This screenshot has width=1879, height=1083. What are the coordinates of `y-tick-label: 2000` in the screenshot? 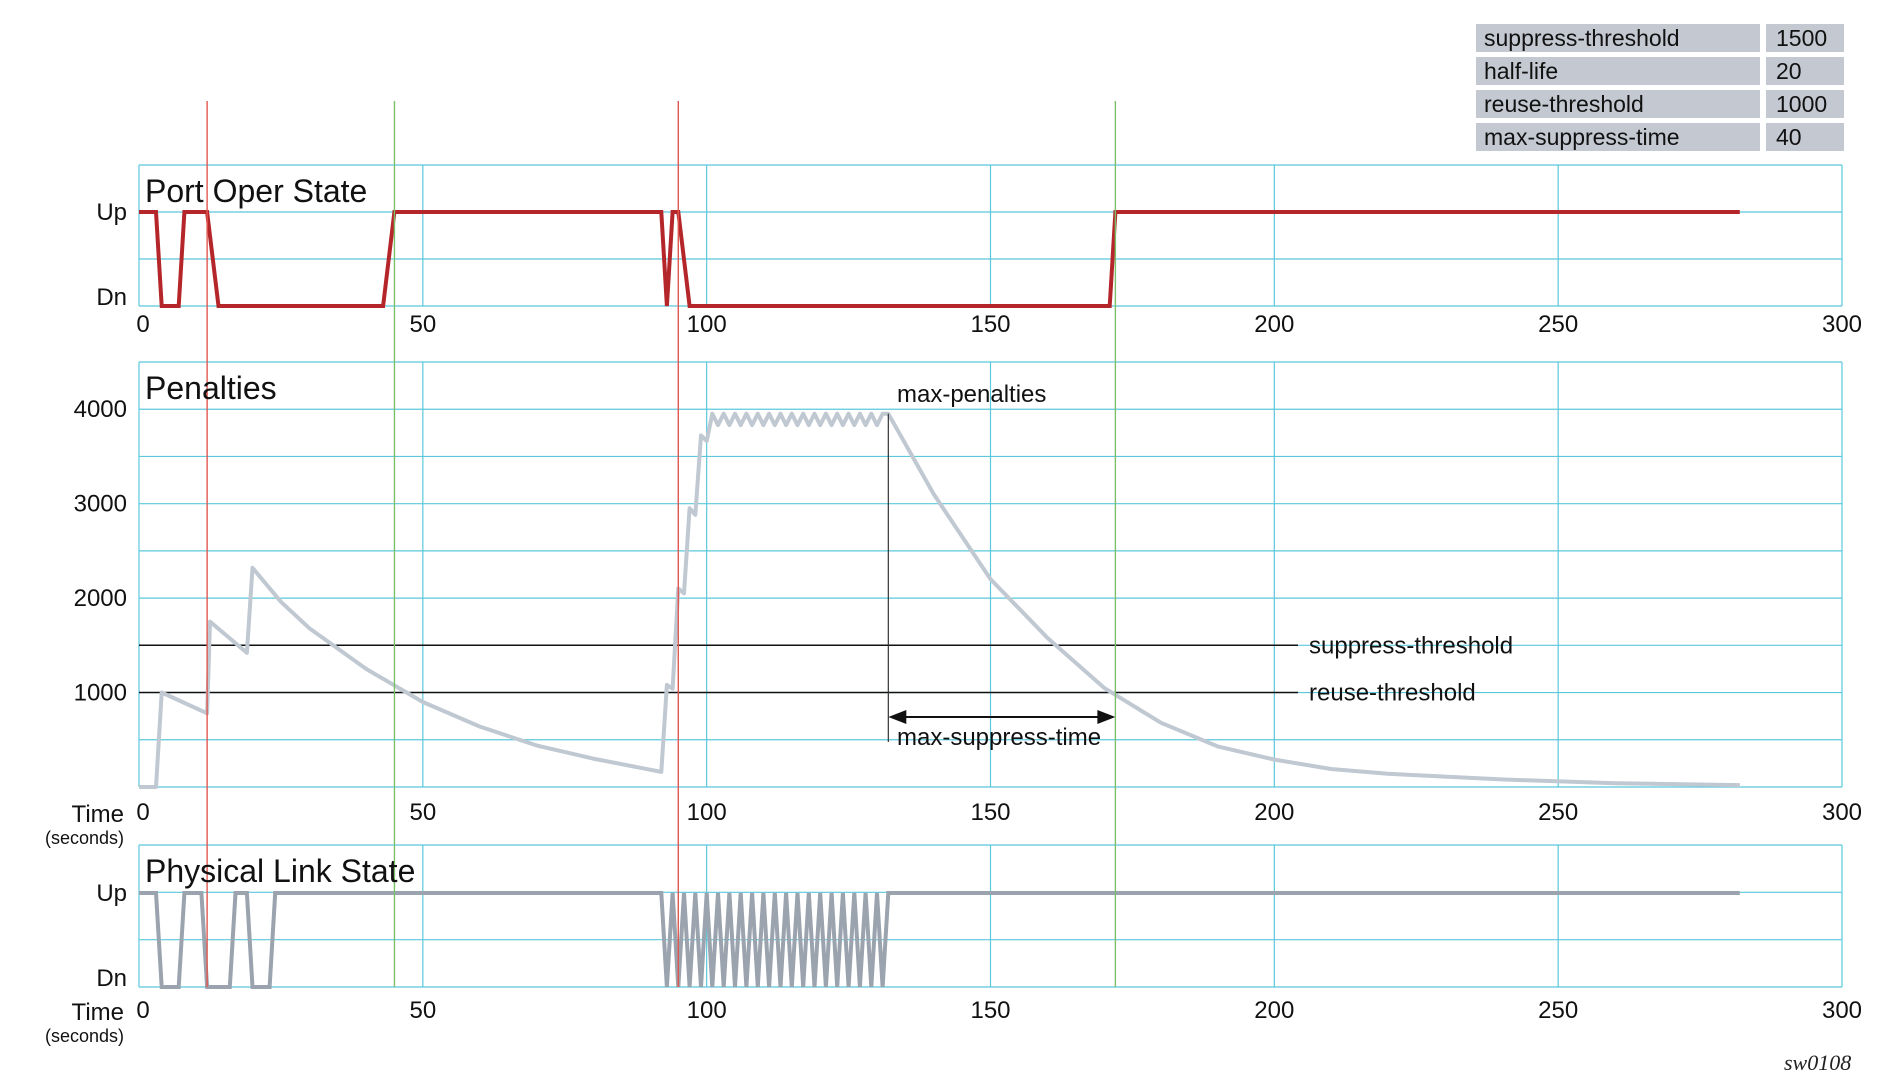 It's located at (100, 598).